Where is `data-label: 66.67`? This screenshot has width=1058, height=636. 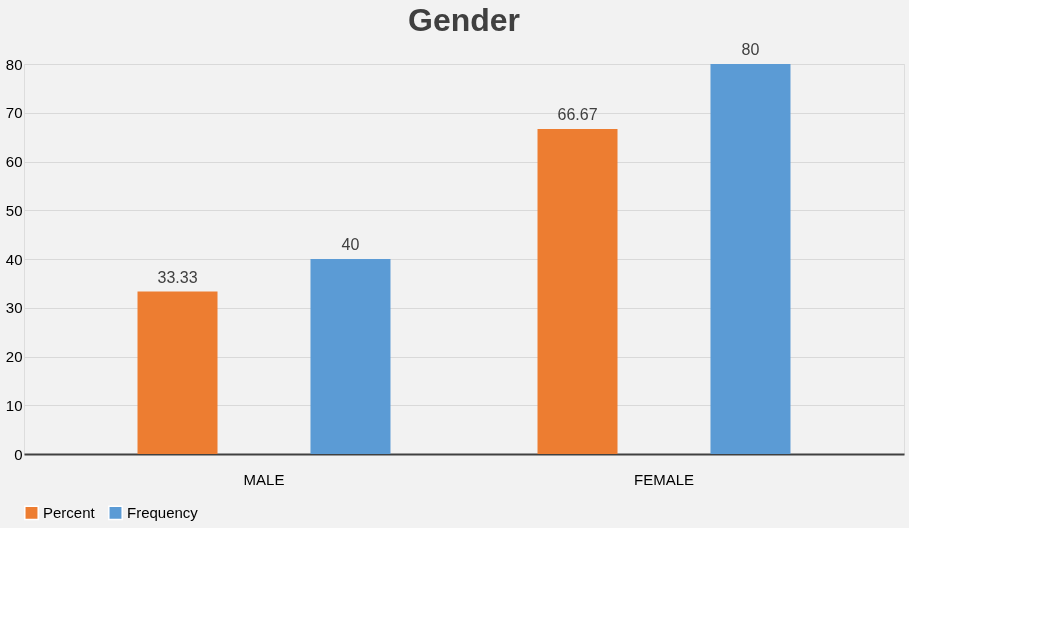
data-label: 66.67 is located at coordinates (577, 114).